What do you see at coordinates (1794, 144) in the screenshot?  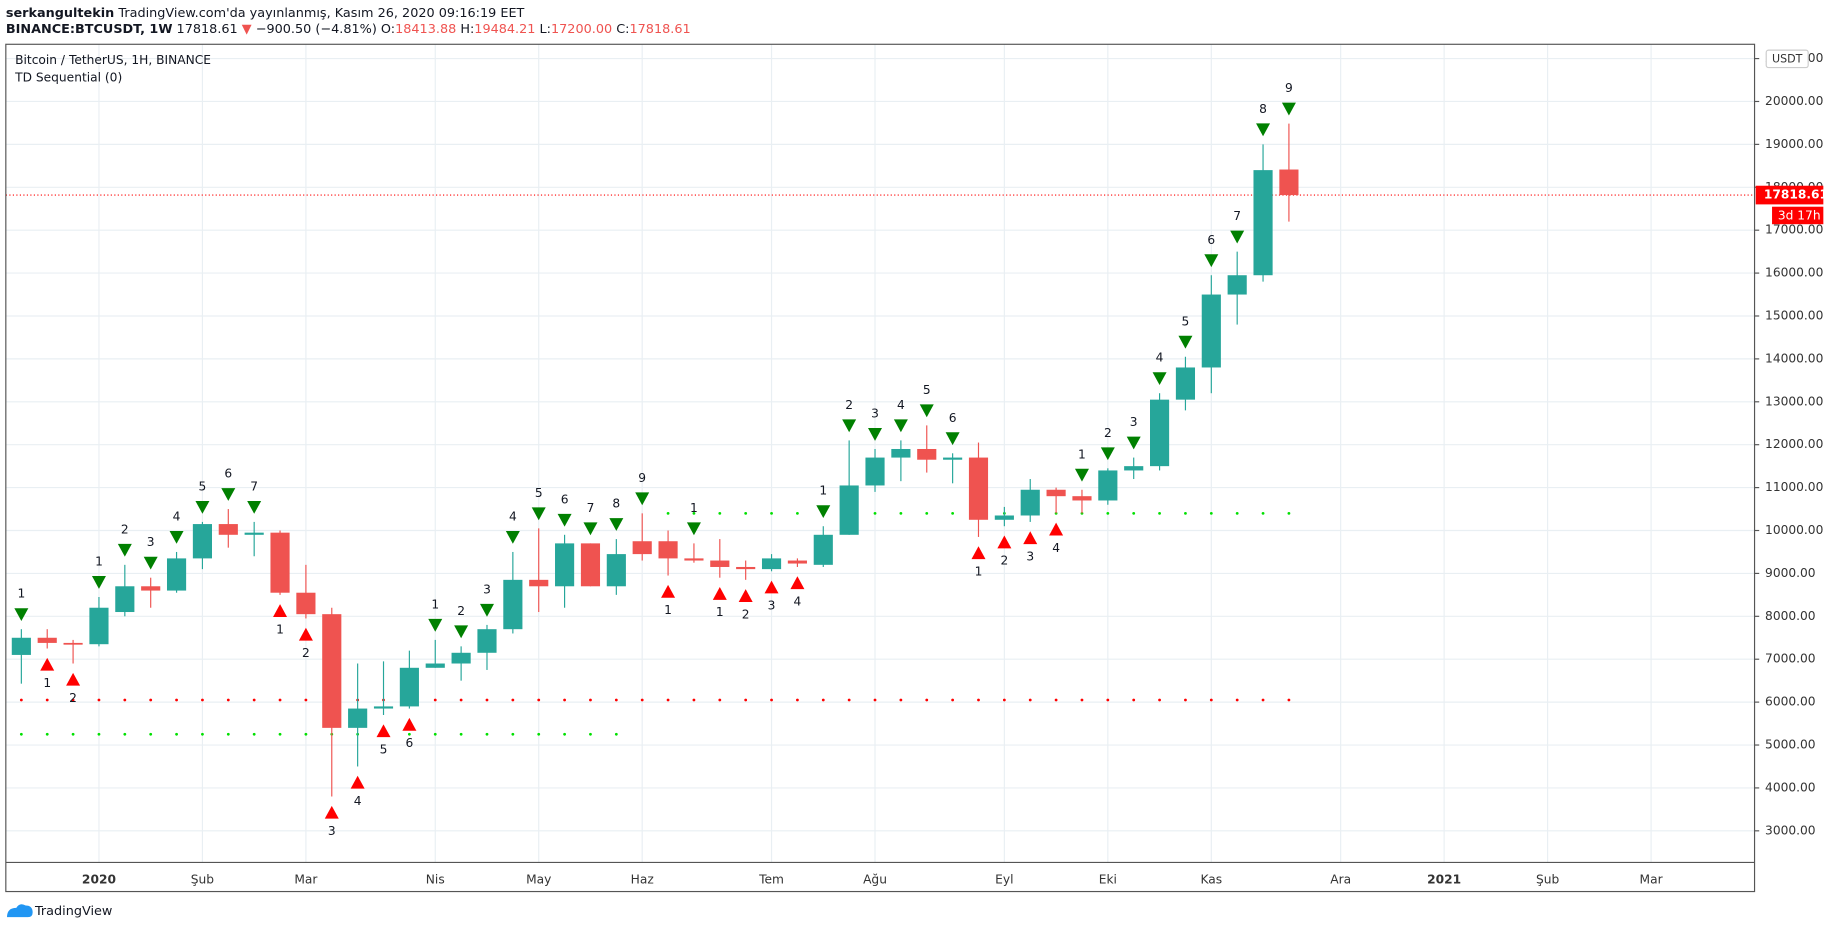 I see `y-tick-label: 19000.00` at bounding box center [1794, 144].